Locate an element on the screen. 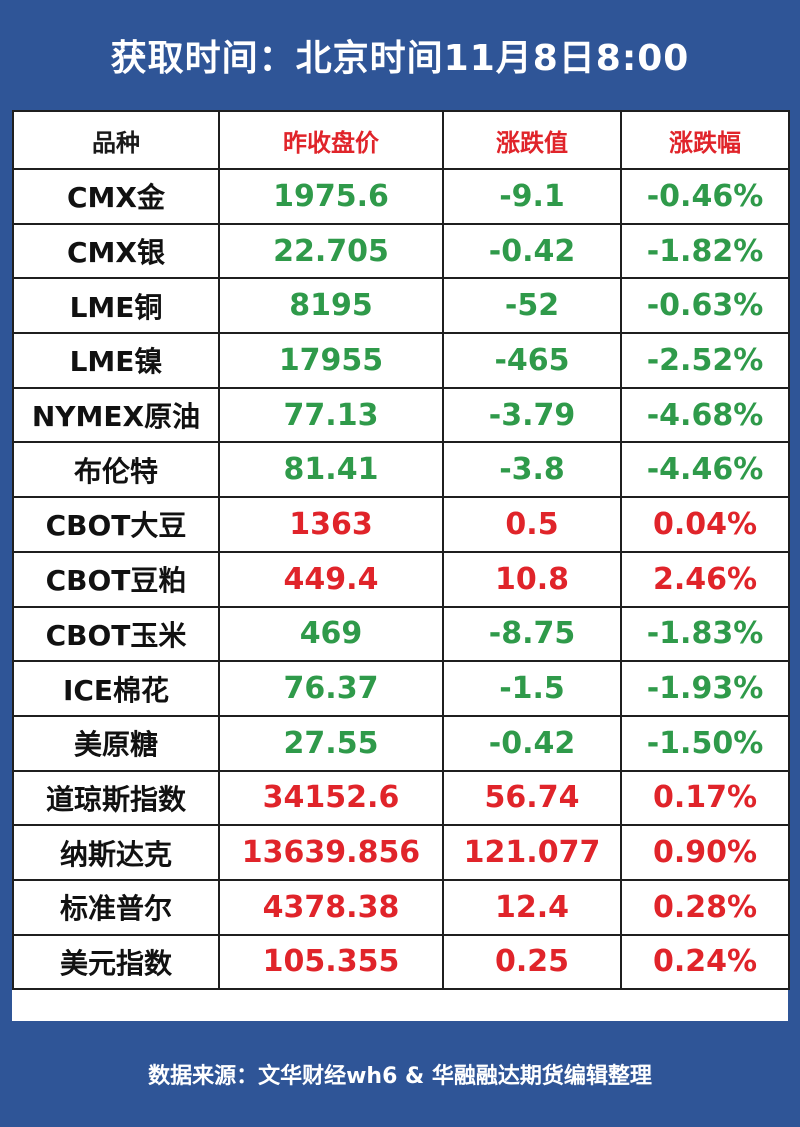 The image size is (800, 1127). cell-instrument-name: CMX金 is located at coordinates (116, 196).